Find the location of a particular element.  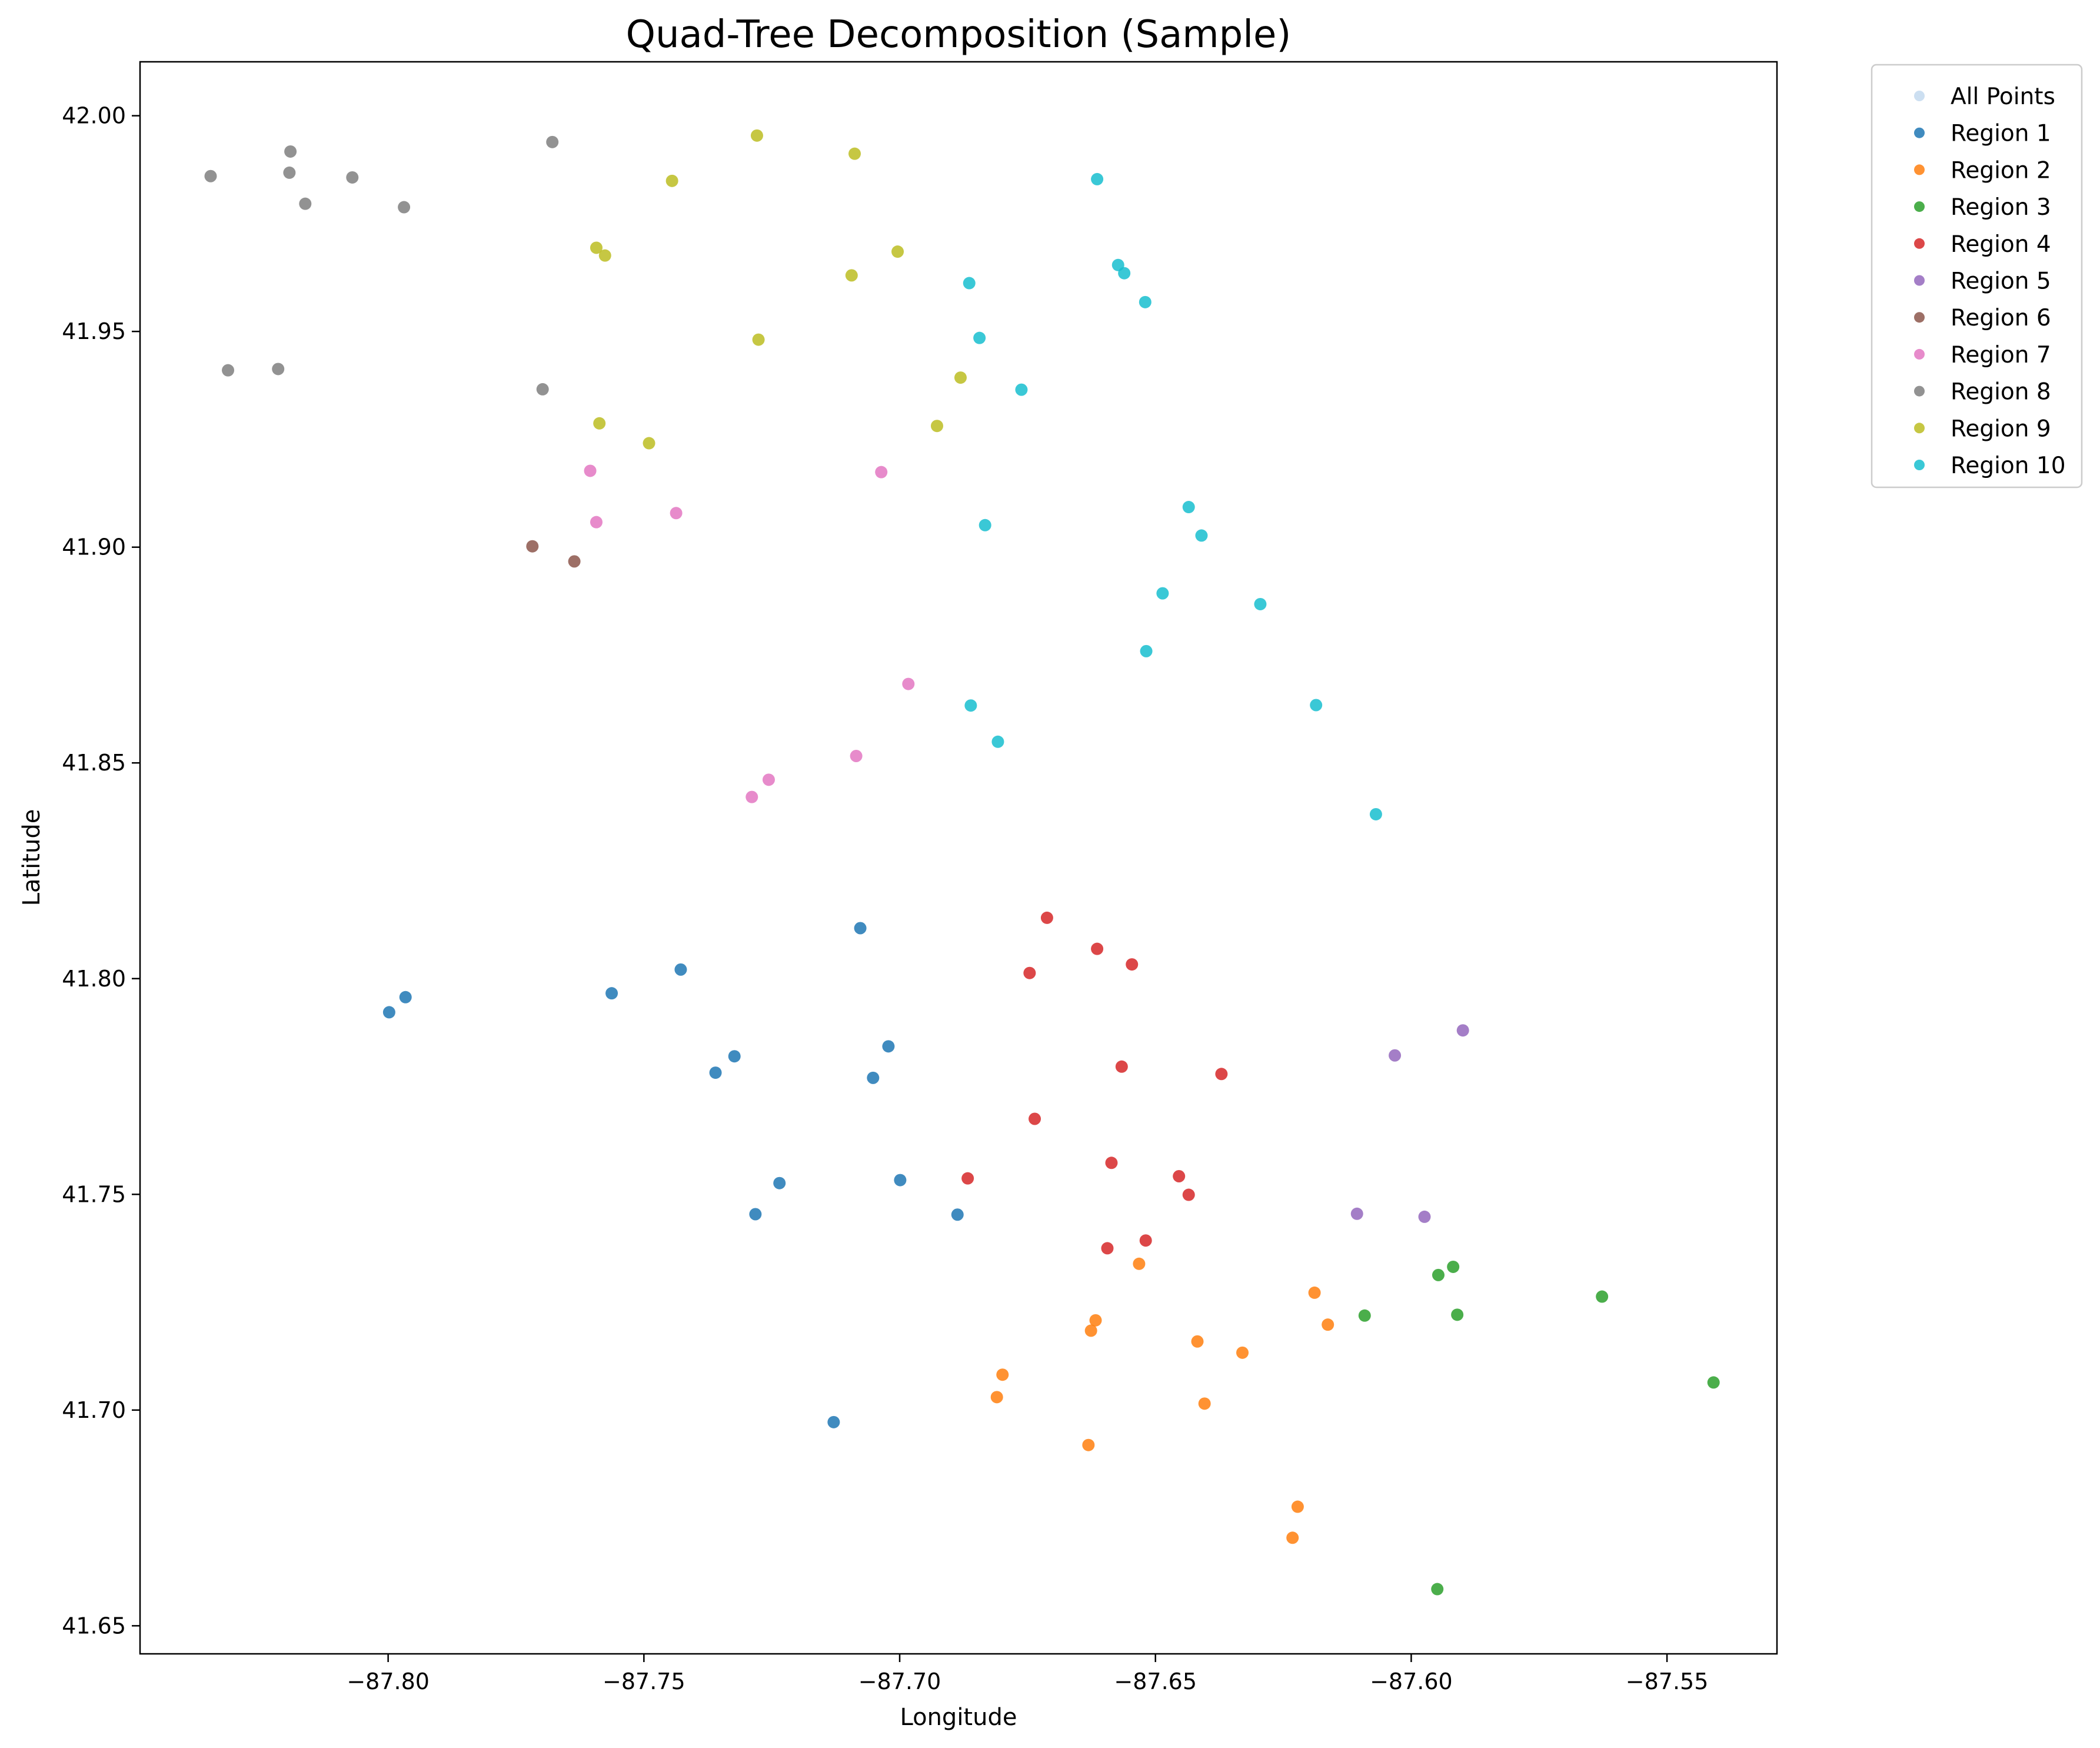

x-tick-label: −87.80 is located at coordinates (388, 1681).